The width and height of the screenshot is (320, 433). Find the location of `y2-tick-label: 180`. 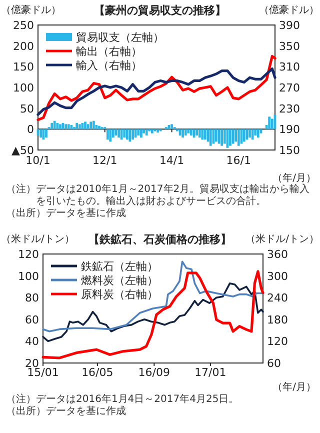

y2-tick-label: 180 is located at coordinates (277, 319).